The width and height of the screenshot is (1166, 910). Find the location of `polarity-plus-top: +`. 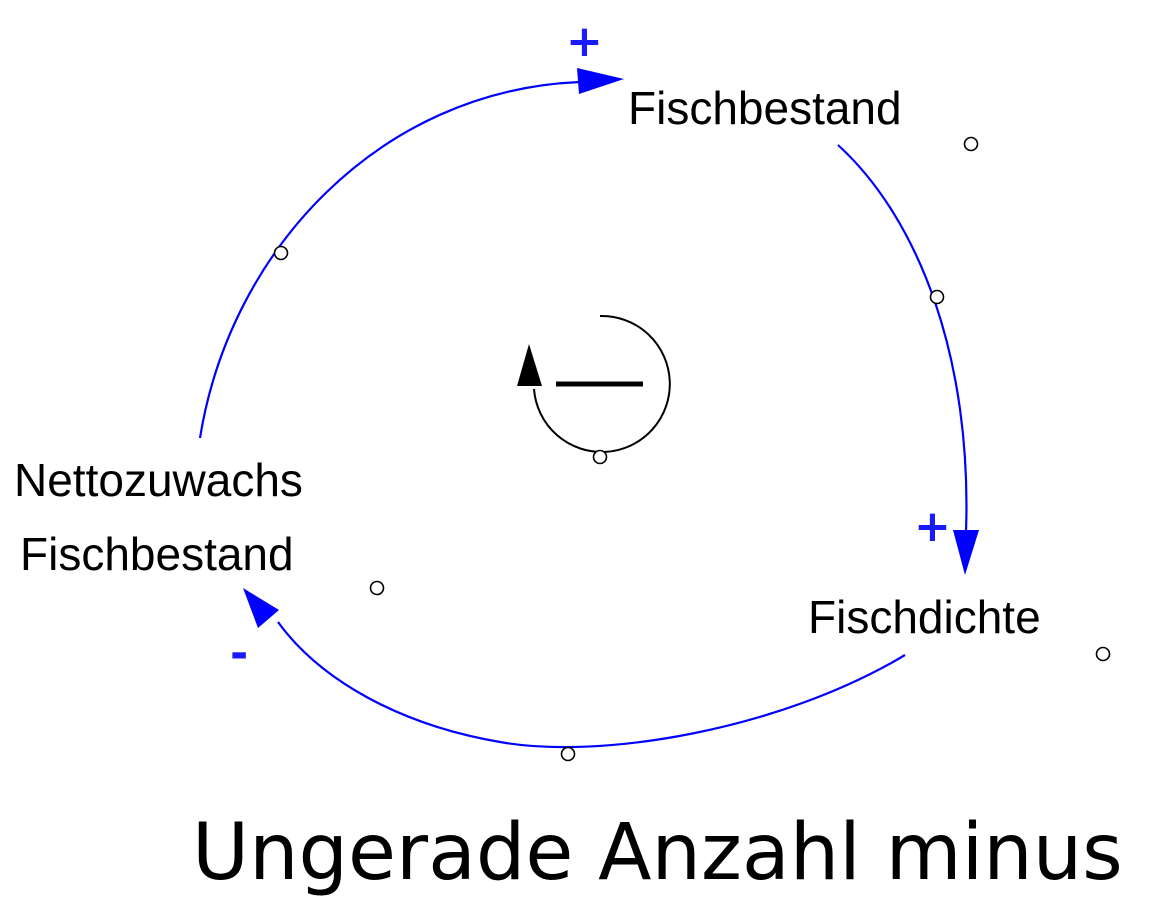

polarity-plus-top: + is located at coordinates (584, 41).